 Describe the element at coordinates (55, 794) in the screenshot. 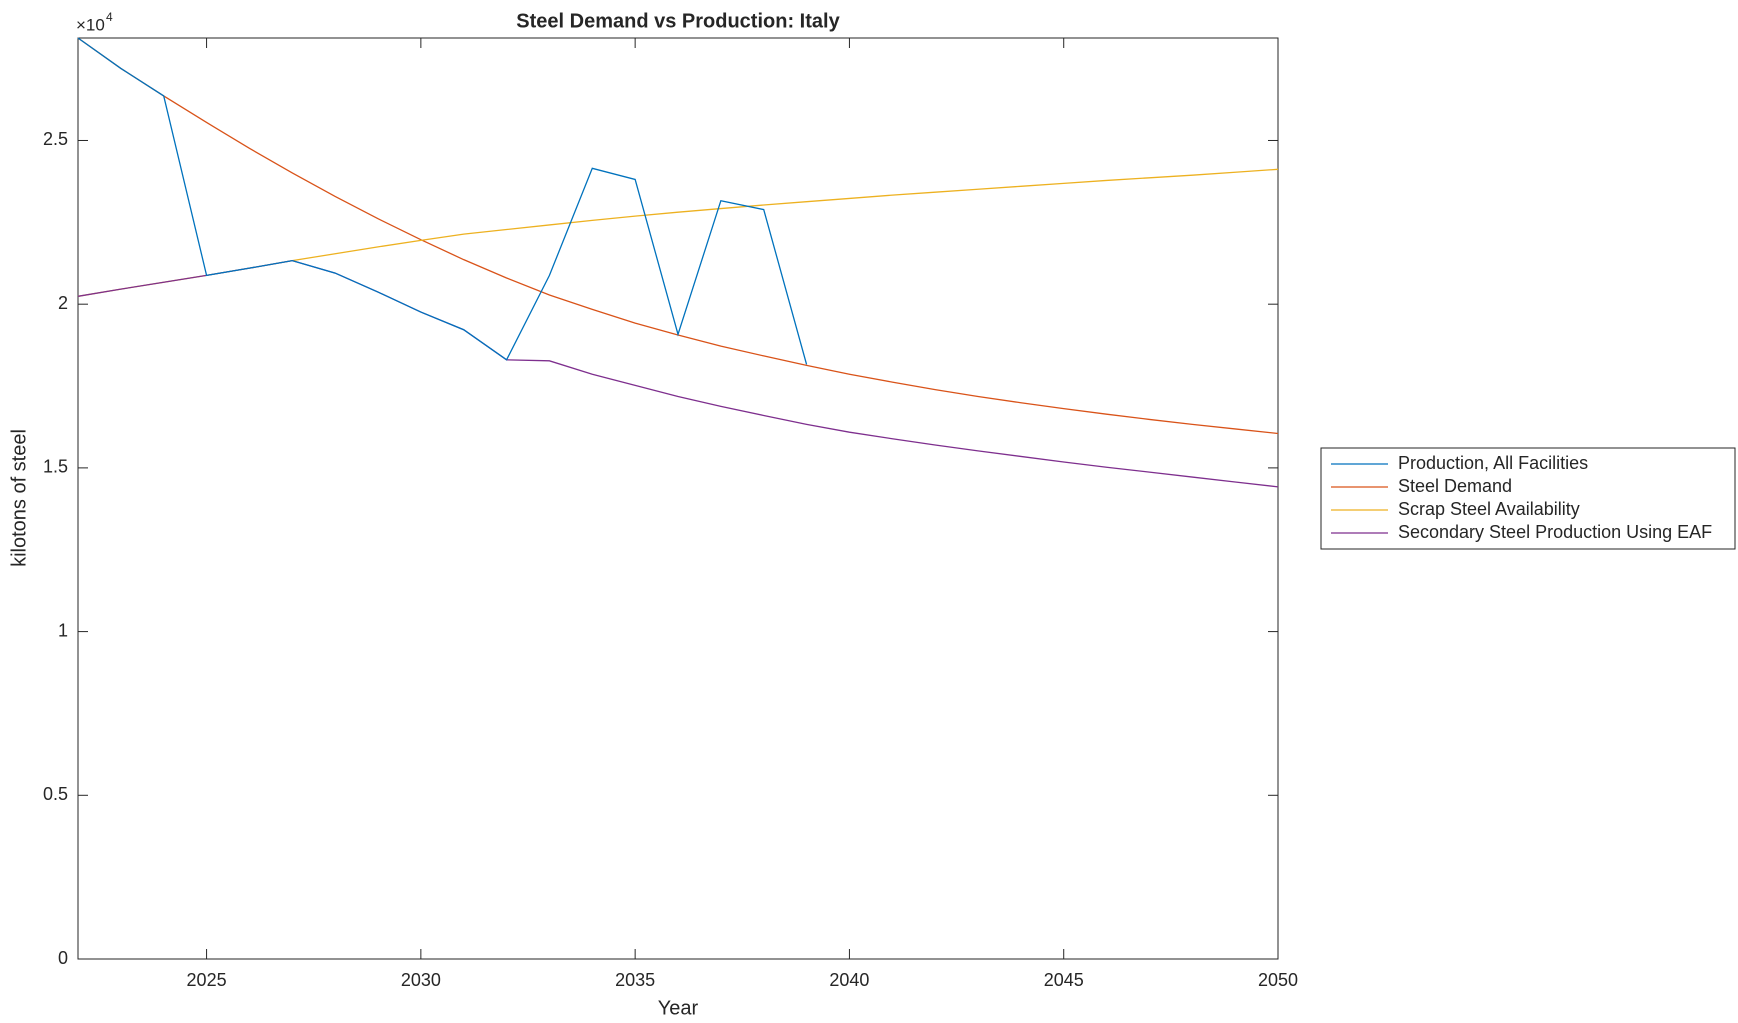

I see `y-tick-label: 0.5` at that location.